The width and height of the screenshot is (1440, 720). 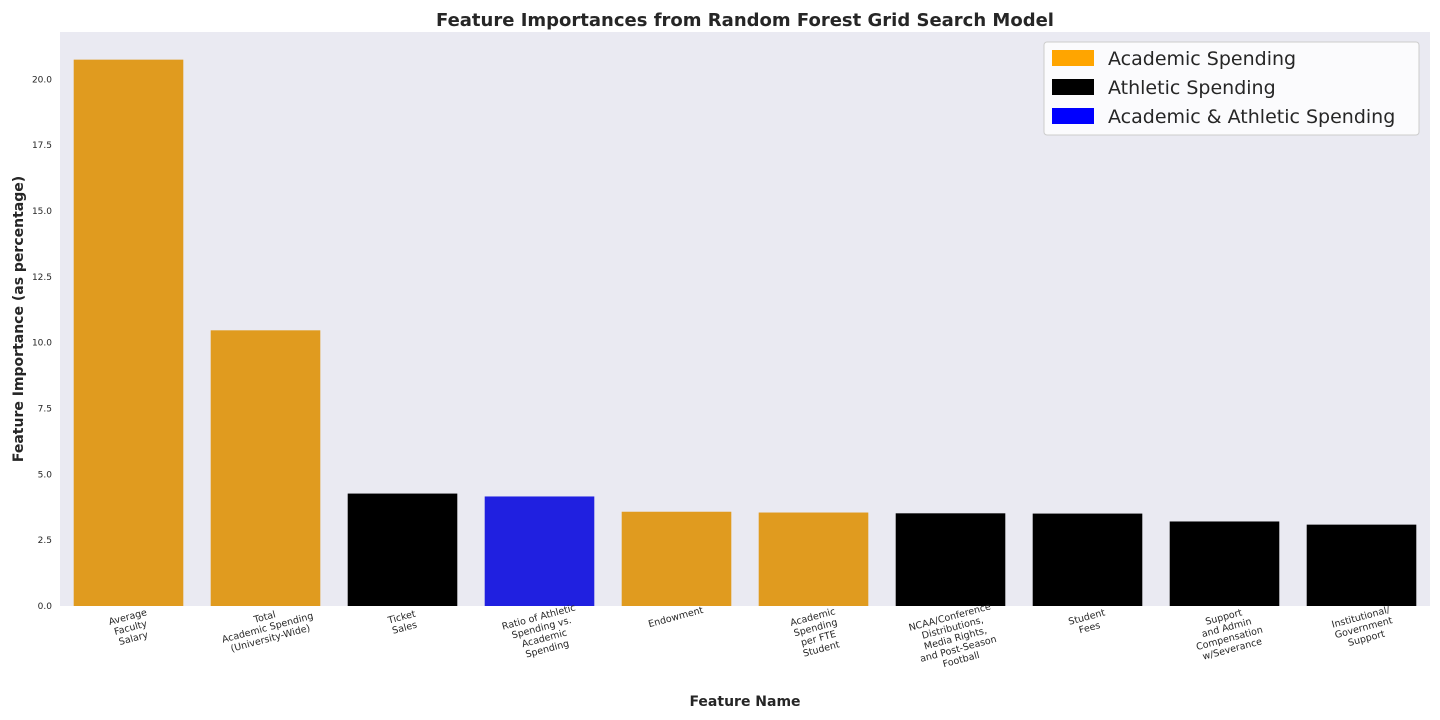 I want to click on y-axis-ticks: 0.0 2.5 5.0 7.5 10.0 12.5 15.0 17.5 20.0, so click(x=42, y=343).